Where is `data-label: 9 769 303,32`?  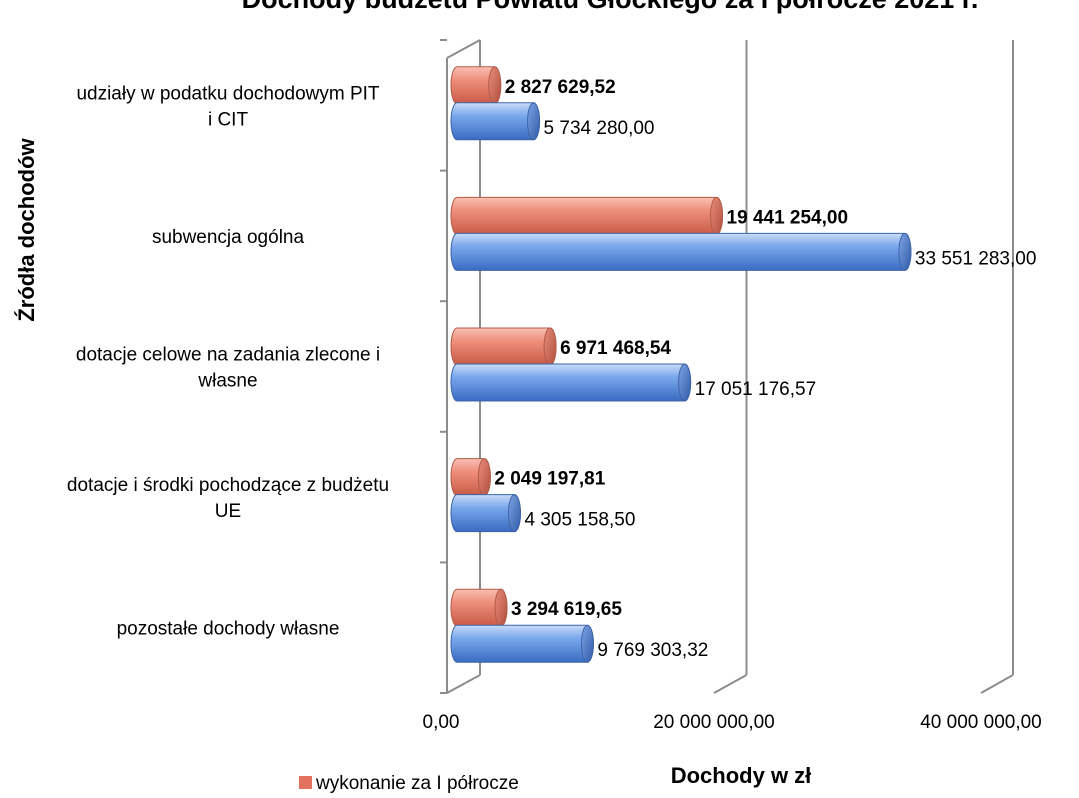
data-label: 9 769 303,32 is located at coordinates (652, 650).